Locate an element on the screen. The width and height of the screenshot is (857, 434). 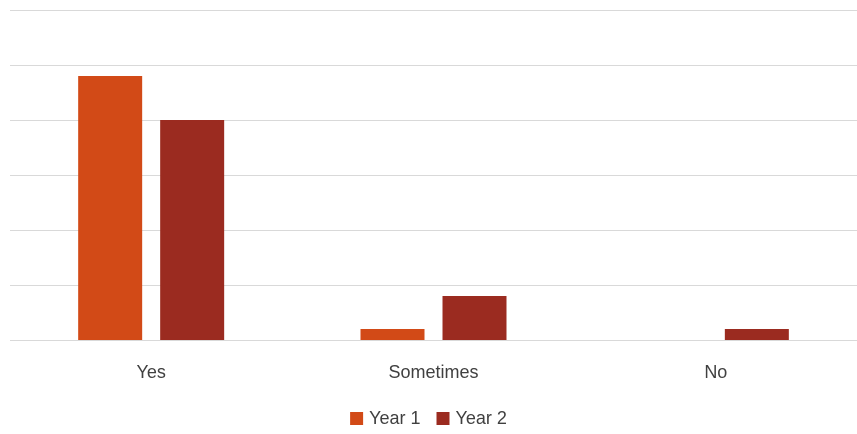
x-tick-label: Sometimes is located at coordinates (433, 372).